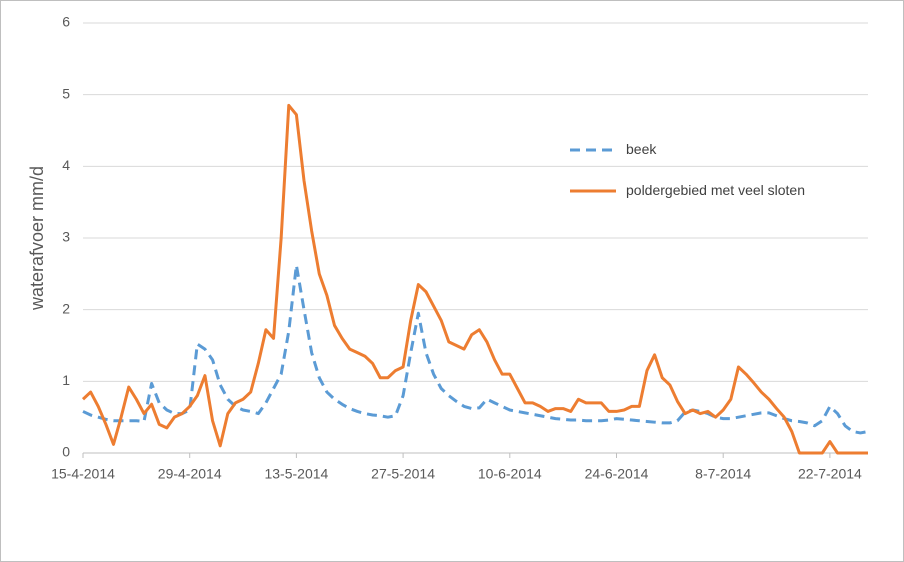 The height and width of the screenshot is (562, 904). I want to click on y-tick-label: 6, so click(66, 22).